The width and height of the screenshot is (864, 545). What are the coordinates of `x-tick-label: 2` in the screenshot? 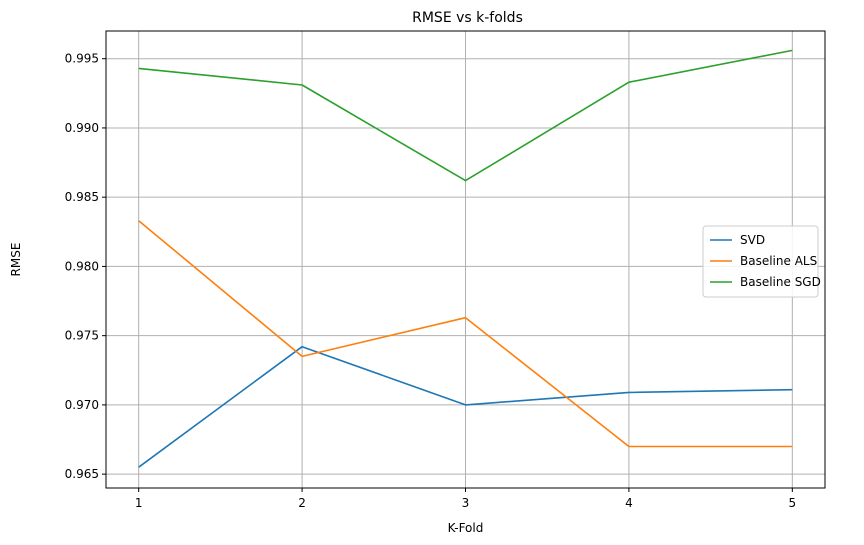 It's located at (302, 503).